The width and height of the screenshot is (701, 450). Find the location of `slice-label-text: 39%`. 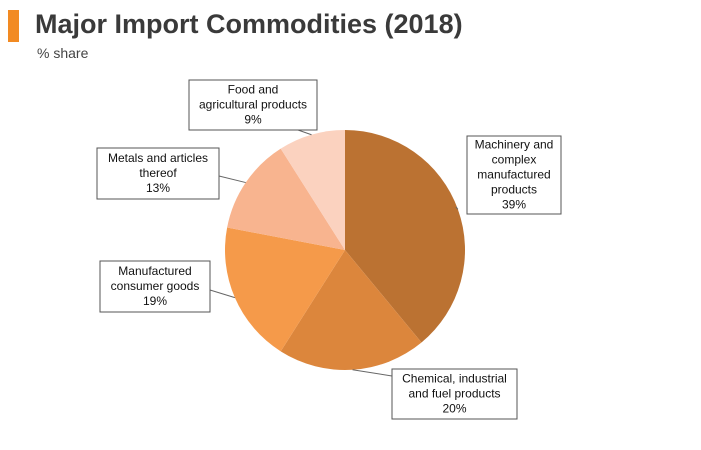

slice-label-text: 39% is located at coordinates (514, 205).